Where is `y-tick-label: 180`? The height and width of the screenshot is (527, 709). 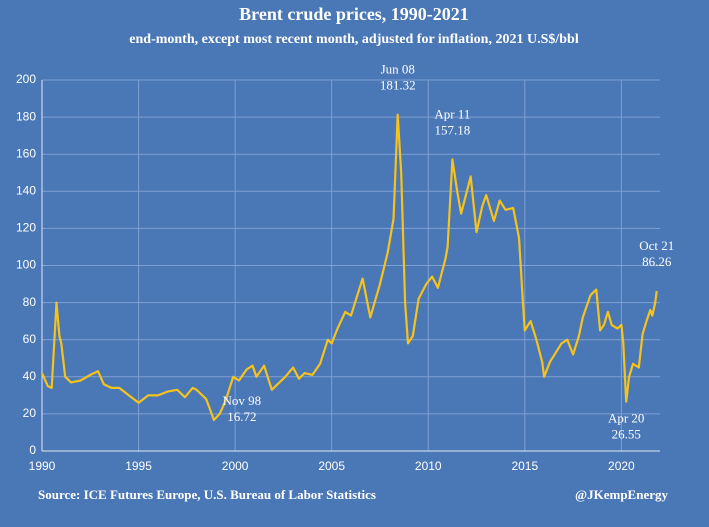
y-tick-label: 180 is located at coordinates (26, 116).